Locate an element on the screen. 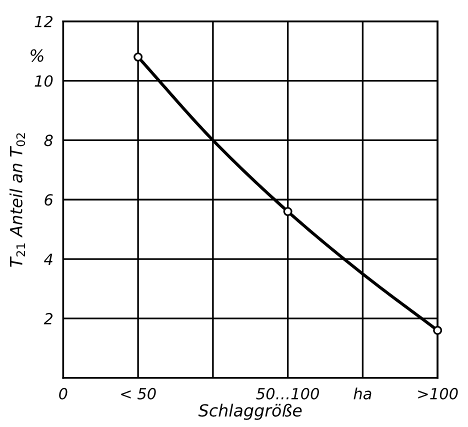 The width and height of the screenshot is (468, 427). x-tick-label: 0 is located at coordinates (63, 394).